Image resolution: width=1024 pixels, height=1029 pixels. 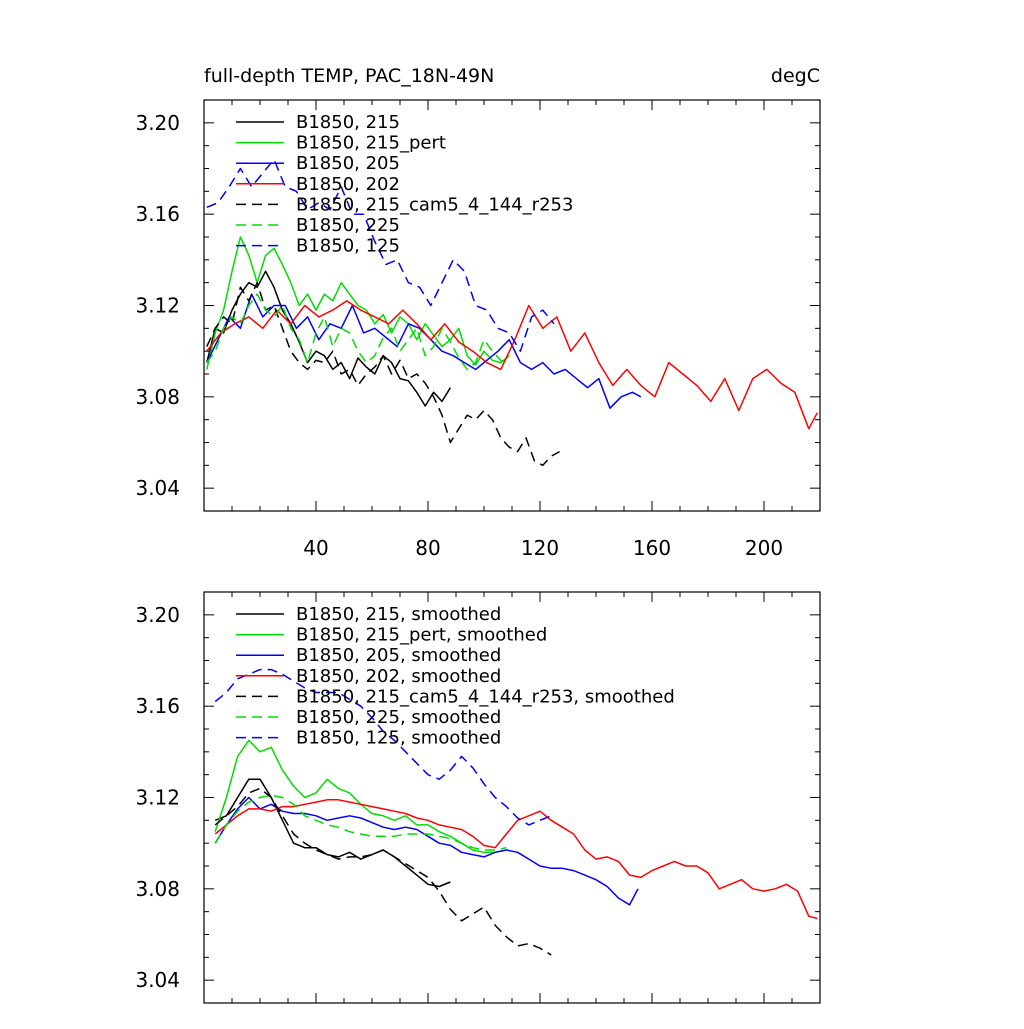 I want to click on legend-label-6: B1850, 125, smoothed, so click(x=398, y=738).